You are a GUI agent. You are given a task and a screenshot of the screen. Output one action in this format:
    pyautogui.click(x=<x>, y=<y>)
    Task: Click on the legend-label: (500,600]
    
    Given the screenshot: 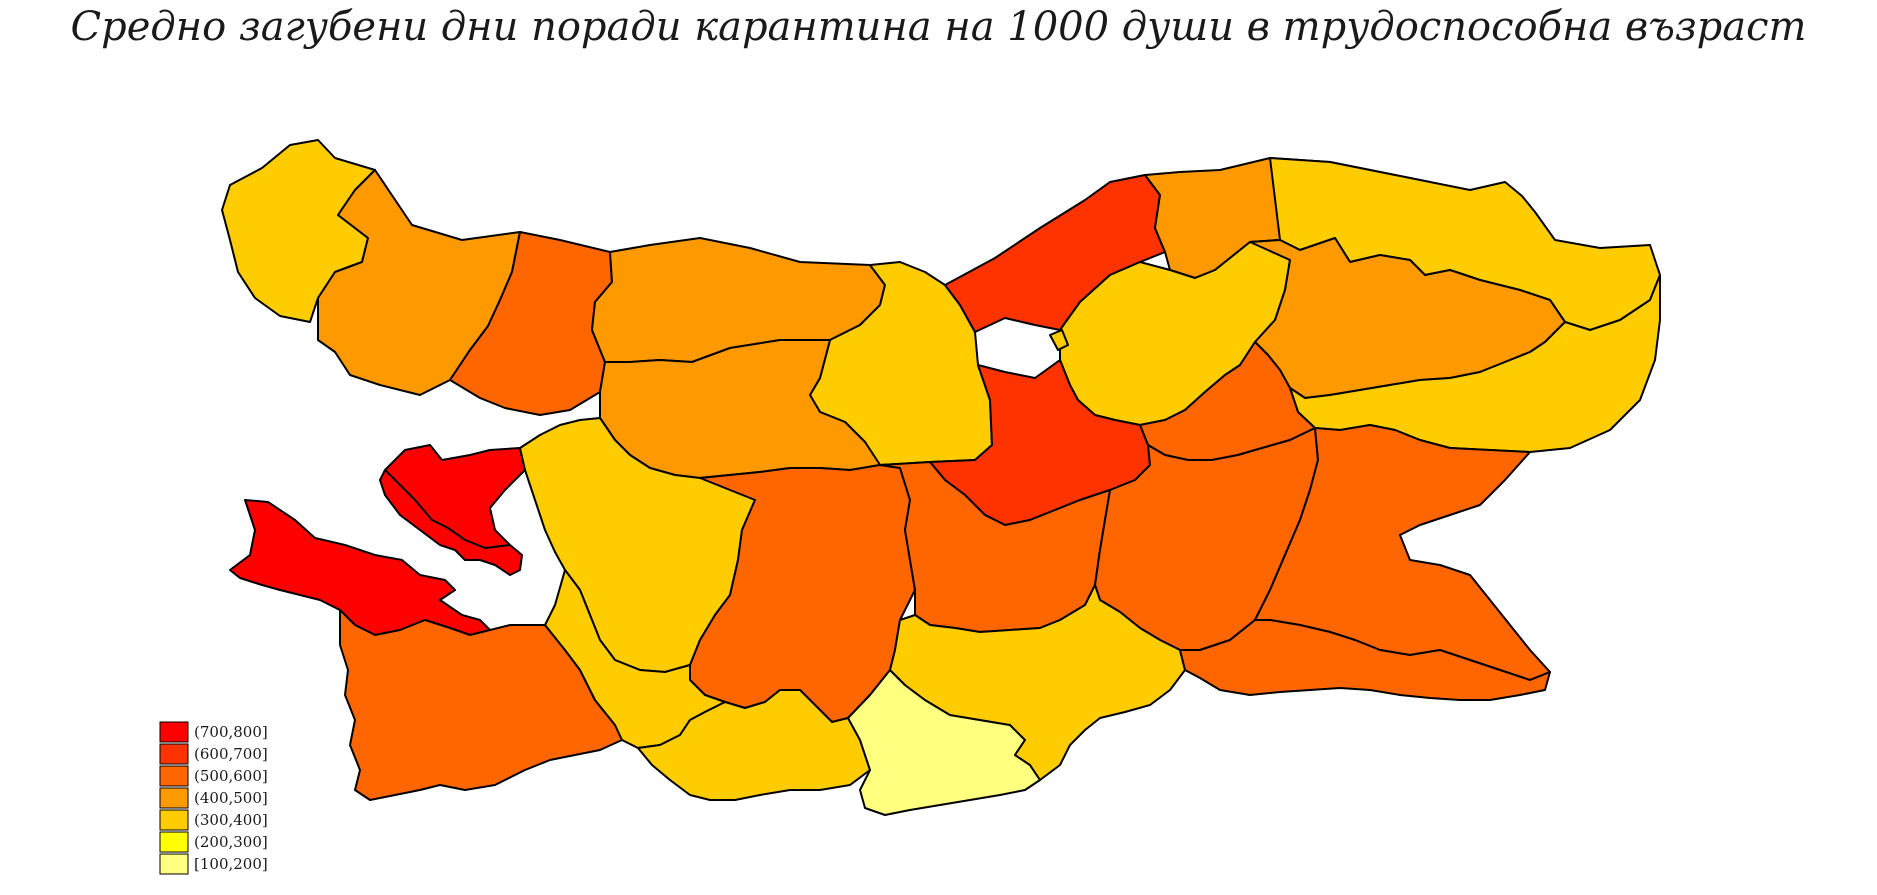 What is the action you would take?
    pyautogui.click(x=231, y=776)
    